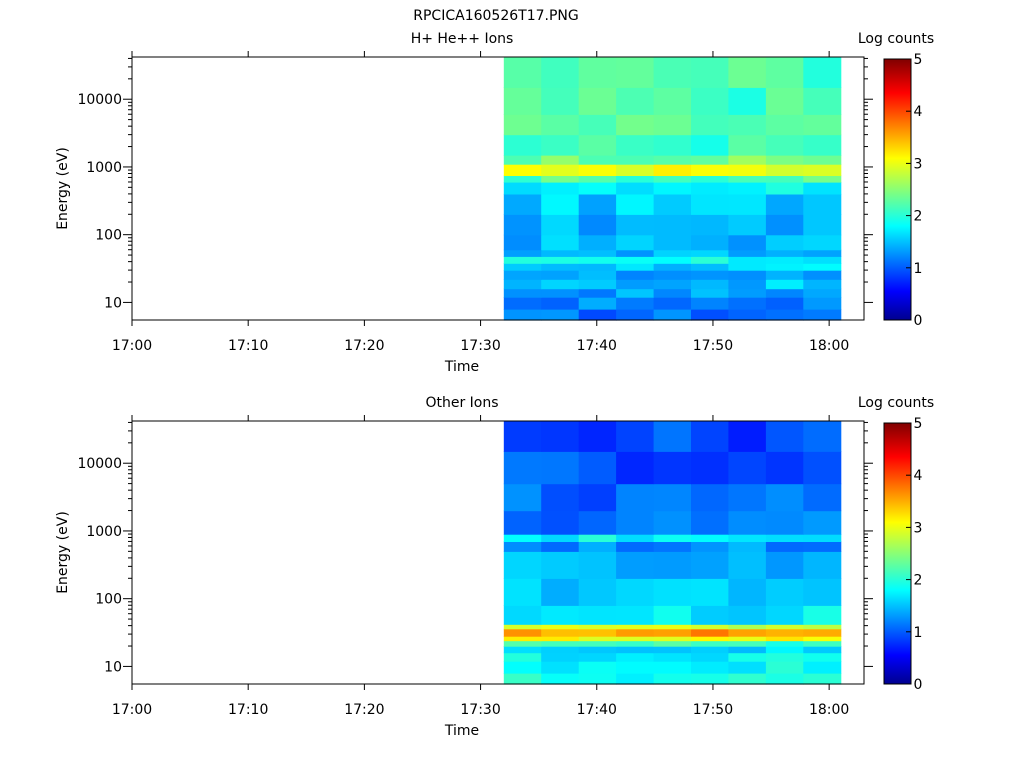  I want to click on x-axis-label: Time, so click(461, 367).